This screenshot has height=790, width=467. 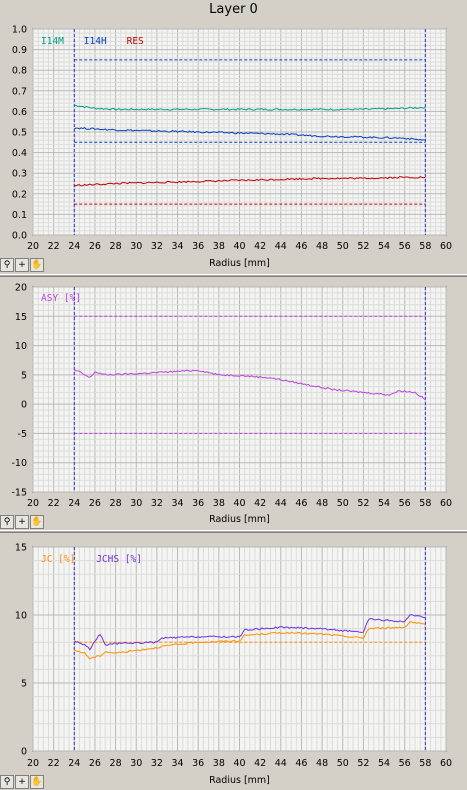 What do you see at coordinates (19, 112) in the screenshot?
I see `y-tick-label: 0.6` at bounding box center [19, 112].